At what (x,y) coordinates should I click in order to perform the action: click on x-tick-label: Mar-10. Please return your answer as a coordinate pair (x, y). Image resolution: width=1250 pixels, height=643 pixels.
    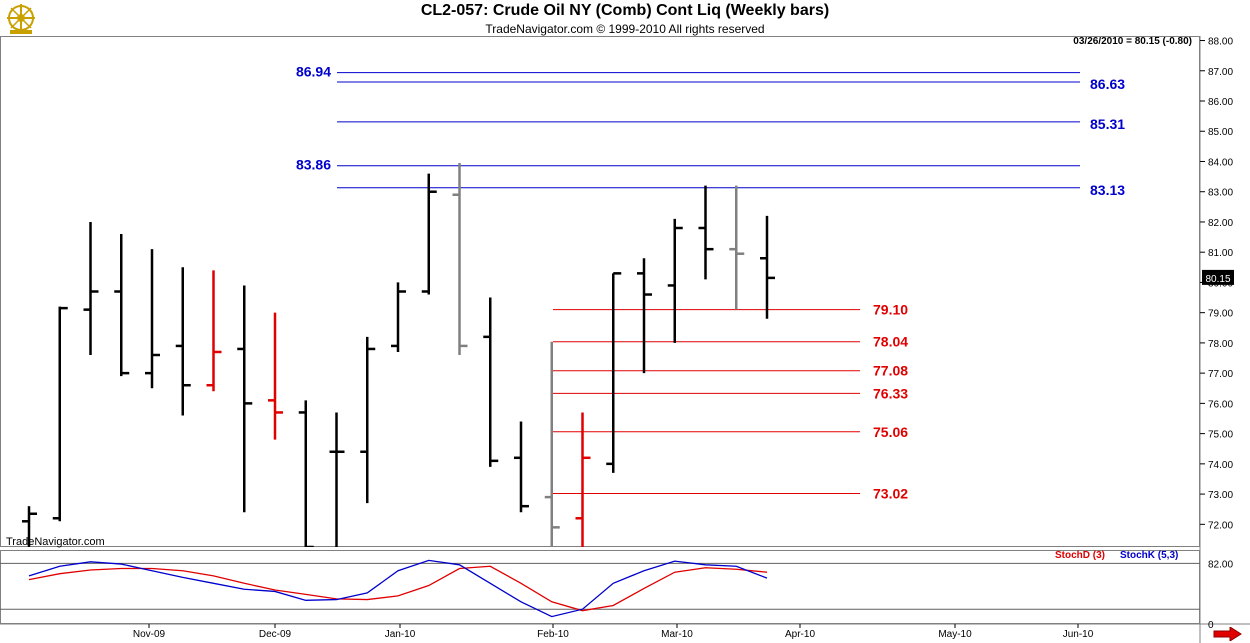
    Looking at the image, I should click on (677, 634).